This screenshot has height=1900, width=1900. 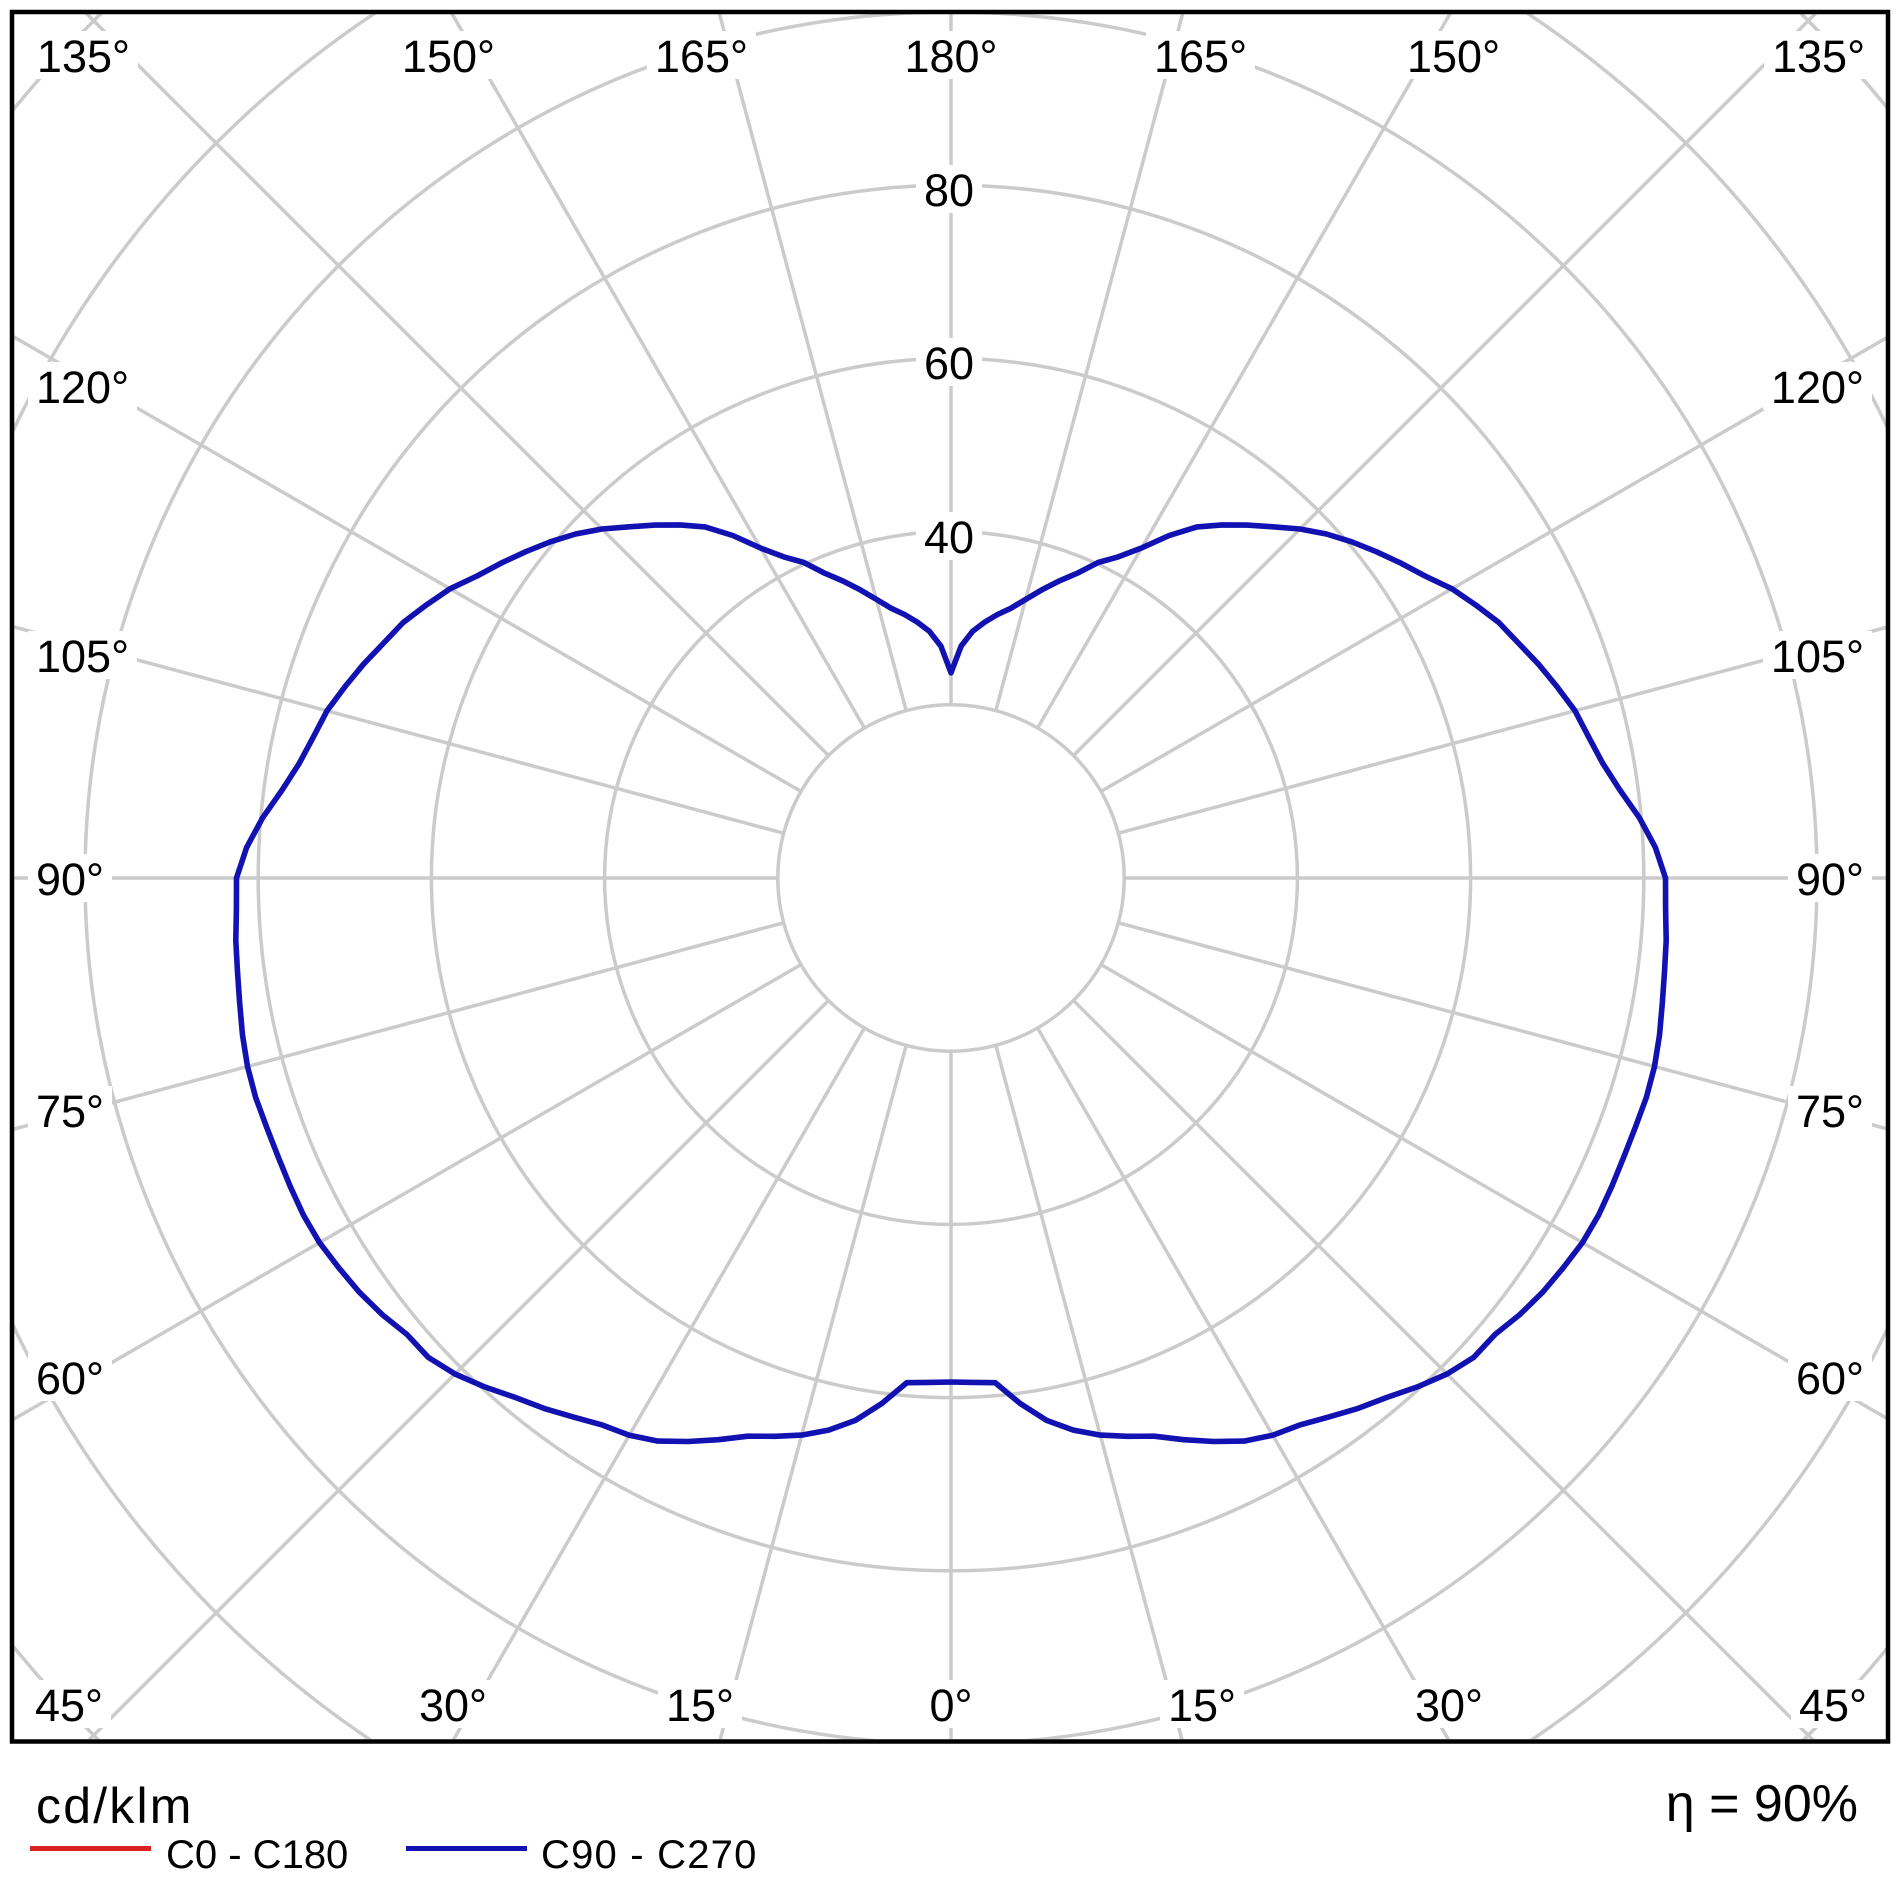 I want to click on svg-text: 0°, so click(x=950, y=1705).